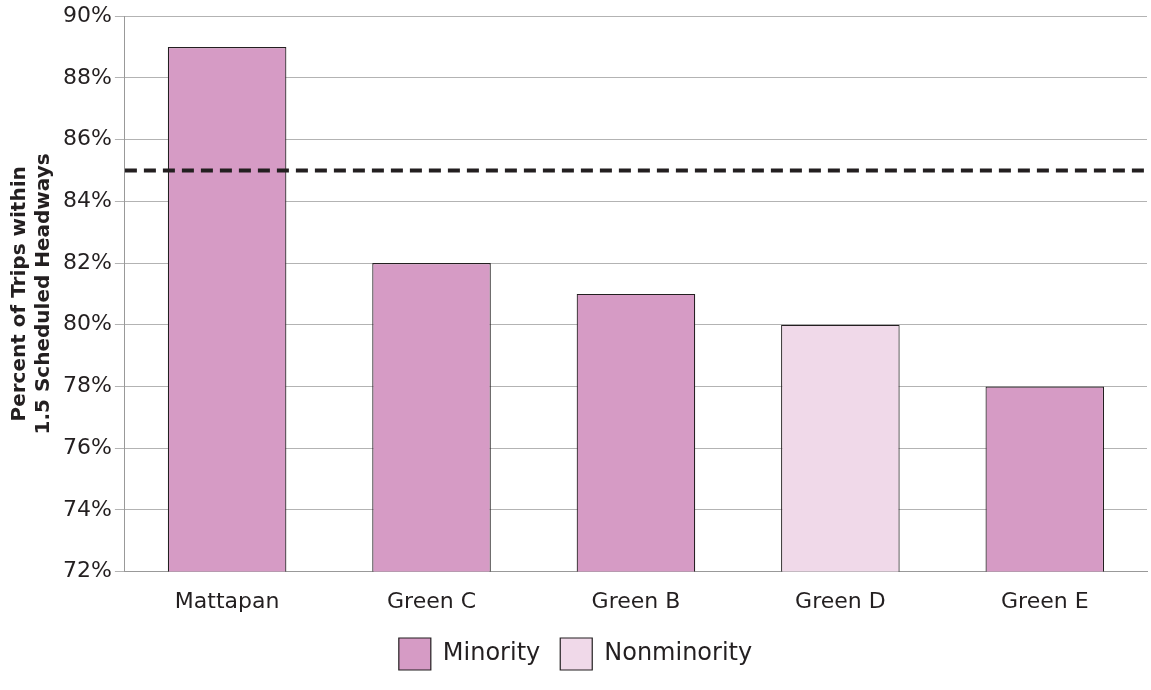 This screenshot has width=1151, height=690. I want to click on x-tick-label: Green C, so click(432, 600).